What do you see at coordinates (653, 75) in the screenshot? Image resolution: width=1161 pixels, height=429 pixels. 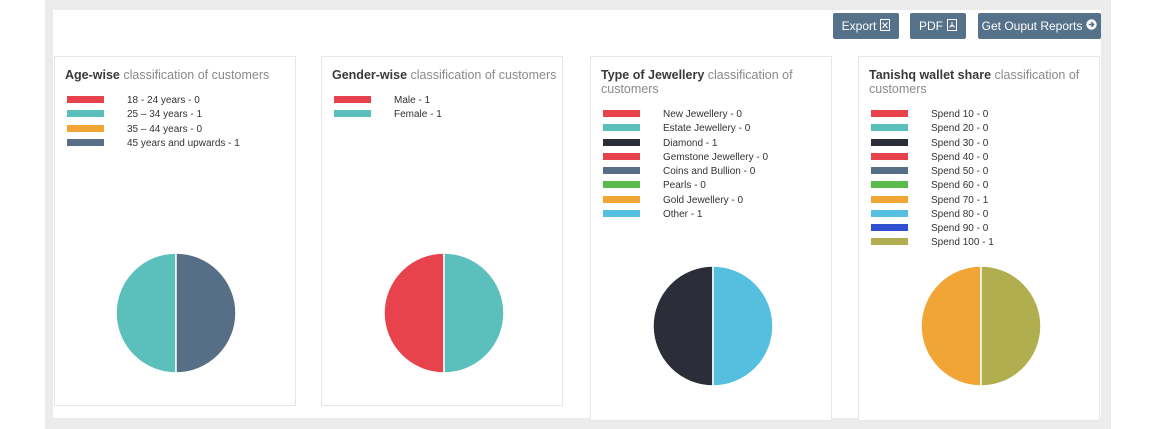 I see `chart-title: Type of Jewellery` at bounding box center [653, 75].